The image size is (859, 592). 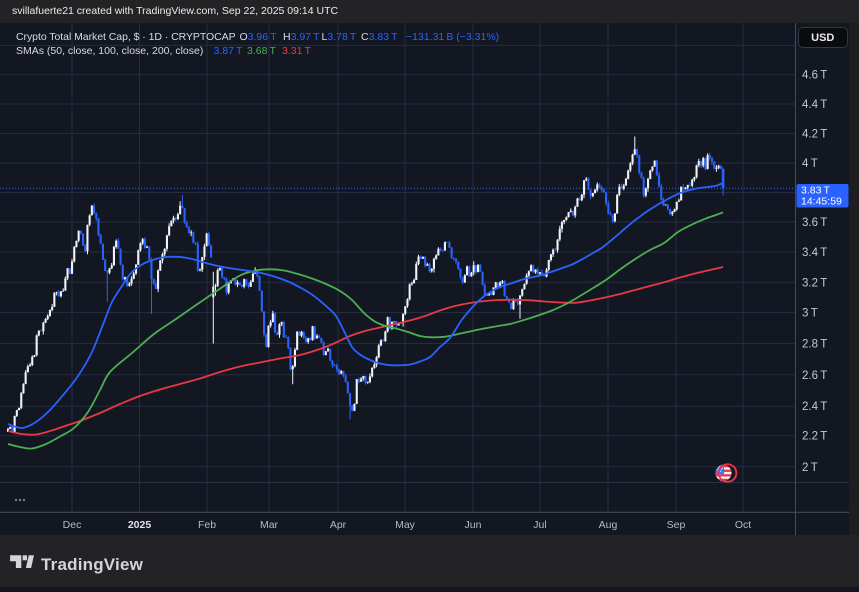 What do you see at coordinates (72, 525) in the screenshot?
I see `svg-text: Dec` at bounding box center [72, 525].